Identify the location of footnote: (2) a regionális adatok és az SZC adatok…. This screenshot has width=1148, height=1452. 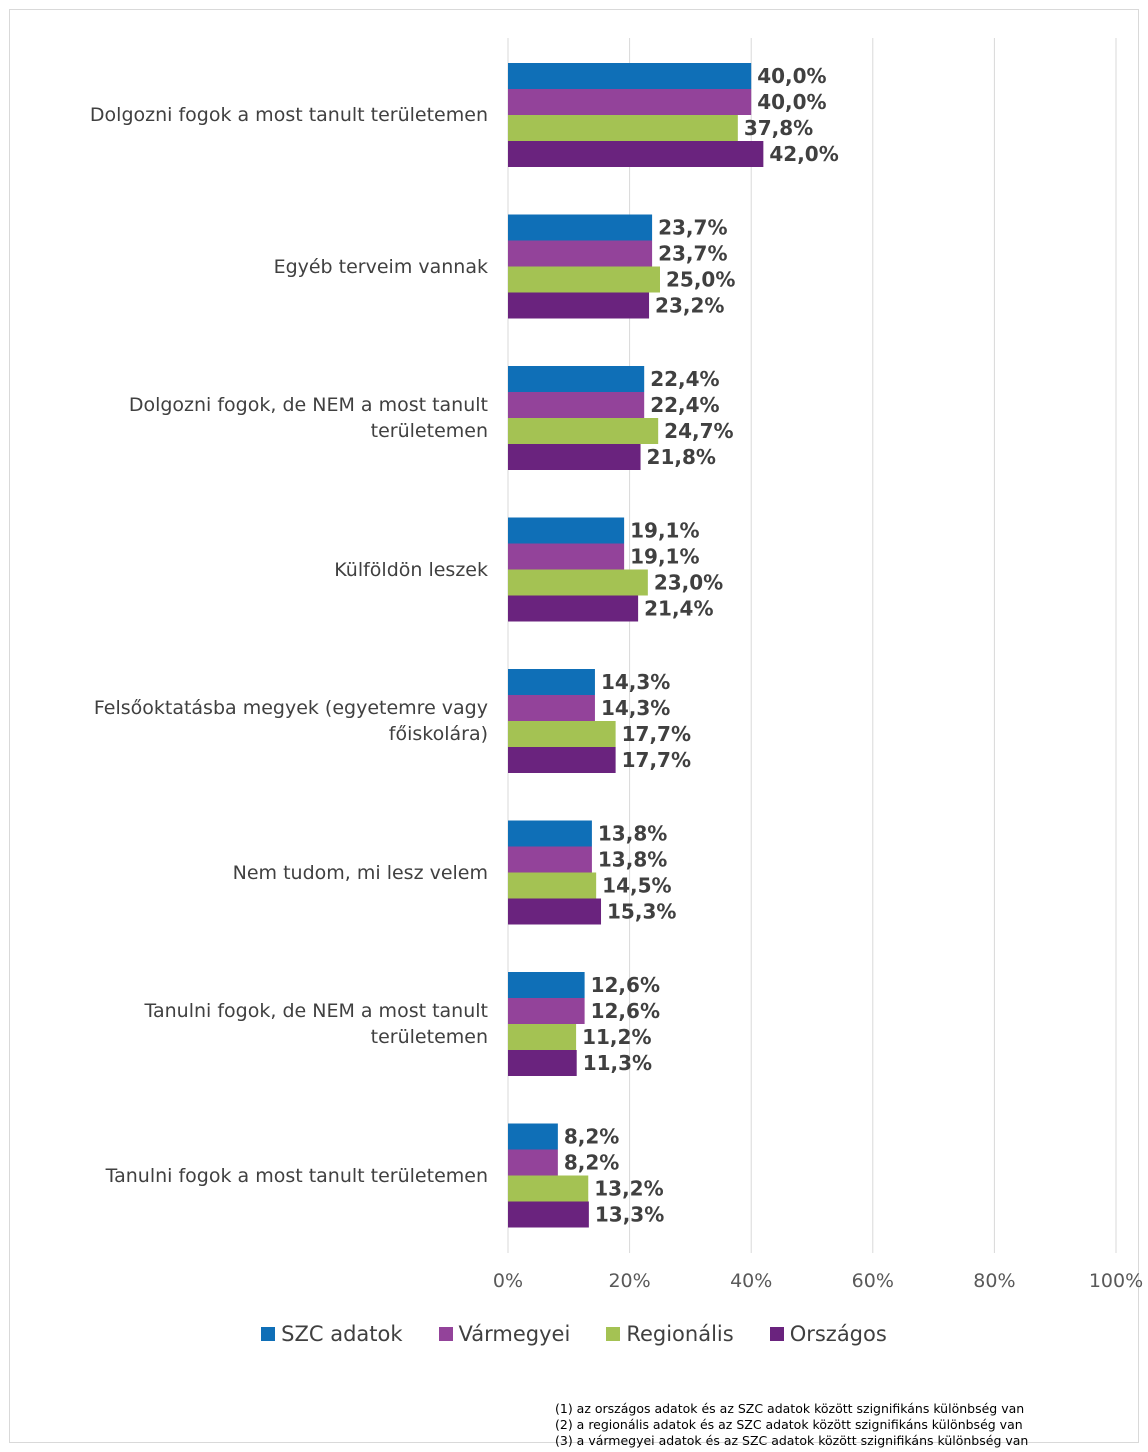
(789, 1424).